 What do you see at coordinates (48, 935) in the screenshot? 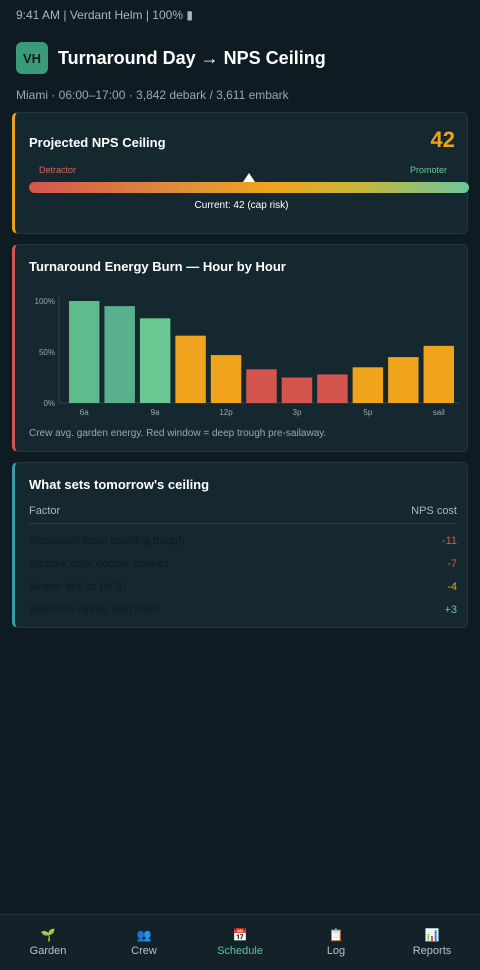
I see `sprout-icon: 🌱` at bounding box center [48, 935].